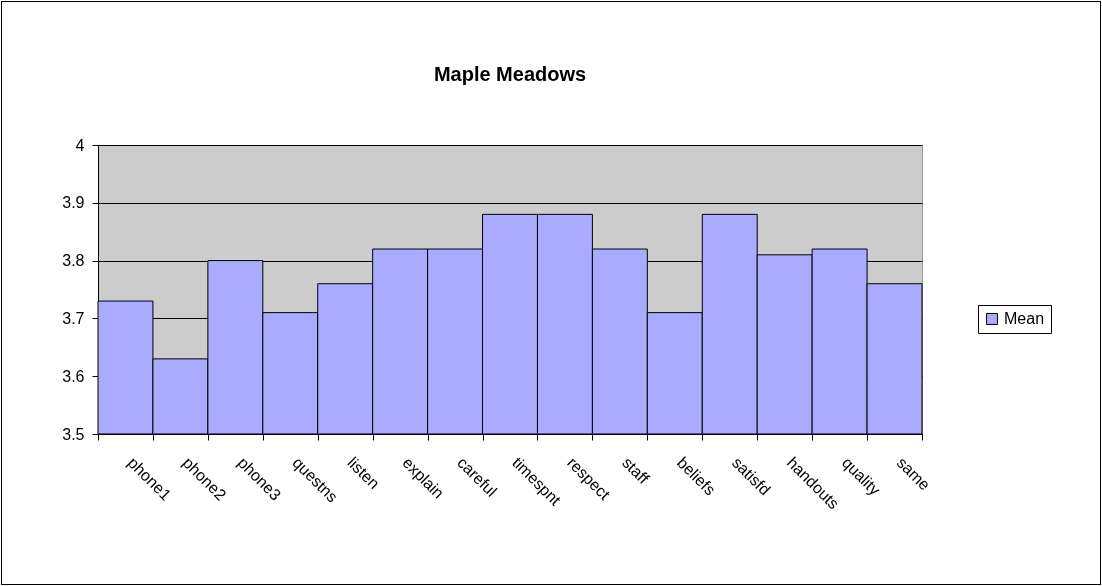  Describe the element at coordinates (73, 434) in the screenshot. I see `y-tick-label: 3.5` at that location.